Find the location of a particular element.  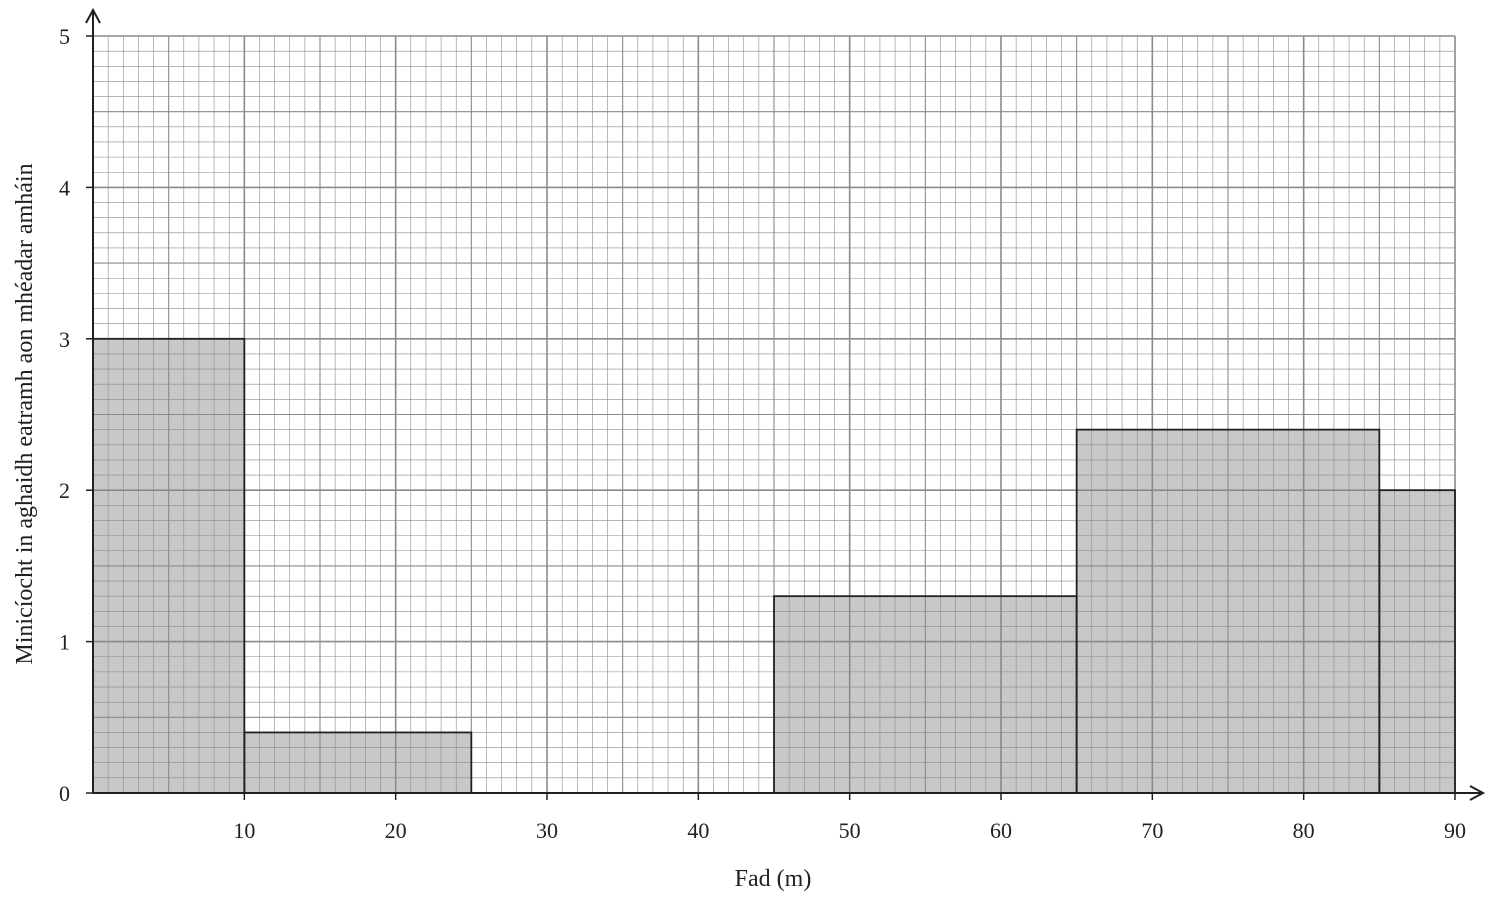

y-tick-label: 0 is located at coordinates (64, 793).